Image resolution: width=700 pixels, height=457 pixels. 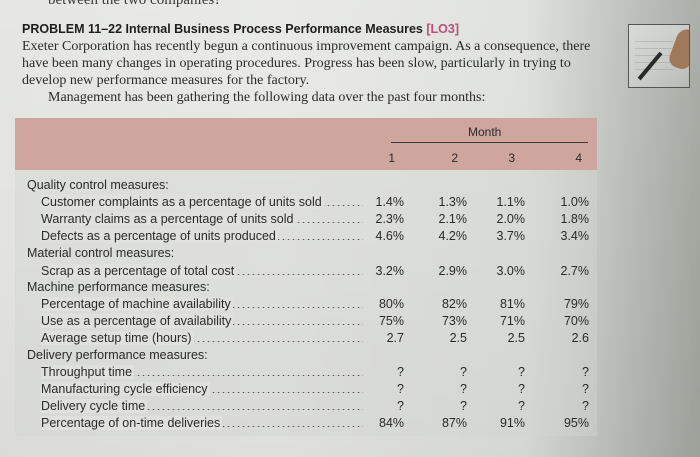 I want to click on table-row: Delivery cycle time ? ? ? ?, so click(x=306, y=407).